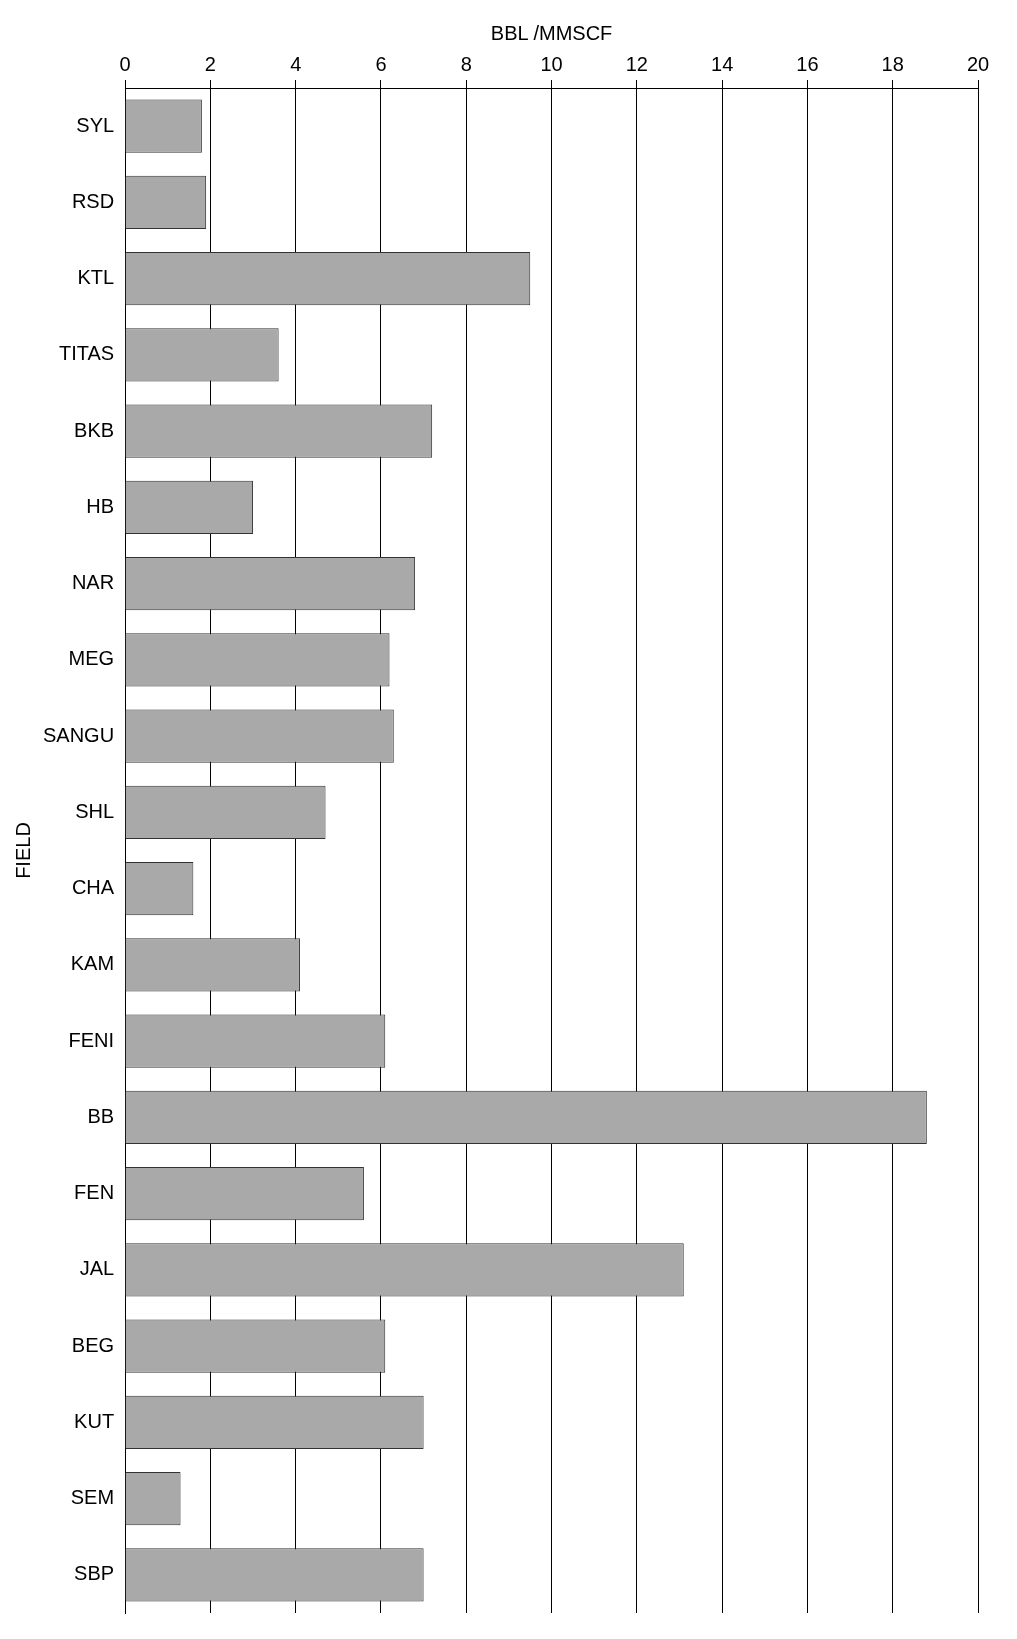 This screenshot has height=1639, width=1017. Describe the element at coordinates (97, 1268) in the screenshot. I see `y-tick-label: JAL` at that location.